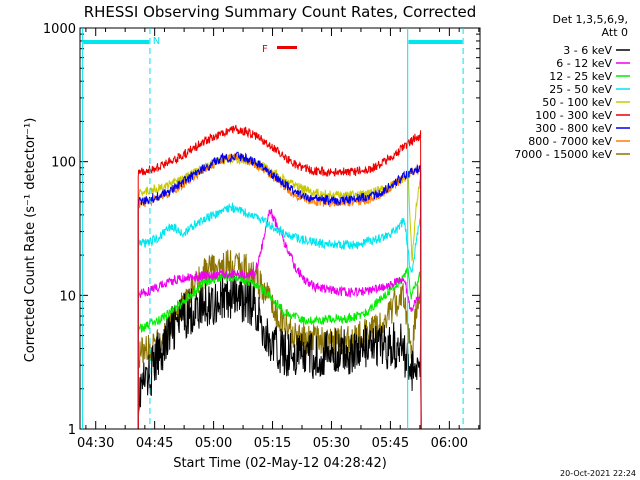  What do you see at coordinates (587, 50) in the screenshot?
I see `legend-label: 3 - 6 keV` at bounding box center [587, 50].